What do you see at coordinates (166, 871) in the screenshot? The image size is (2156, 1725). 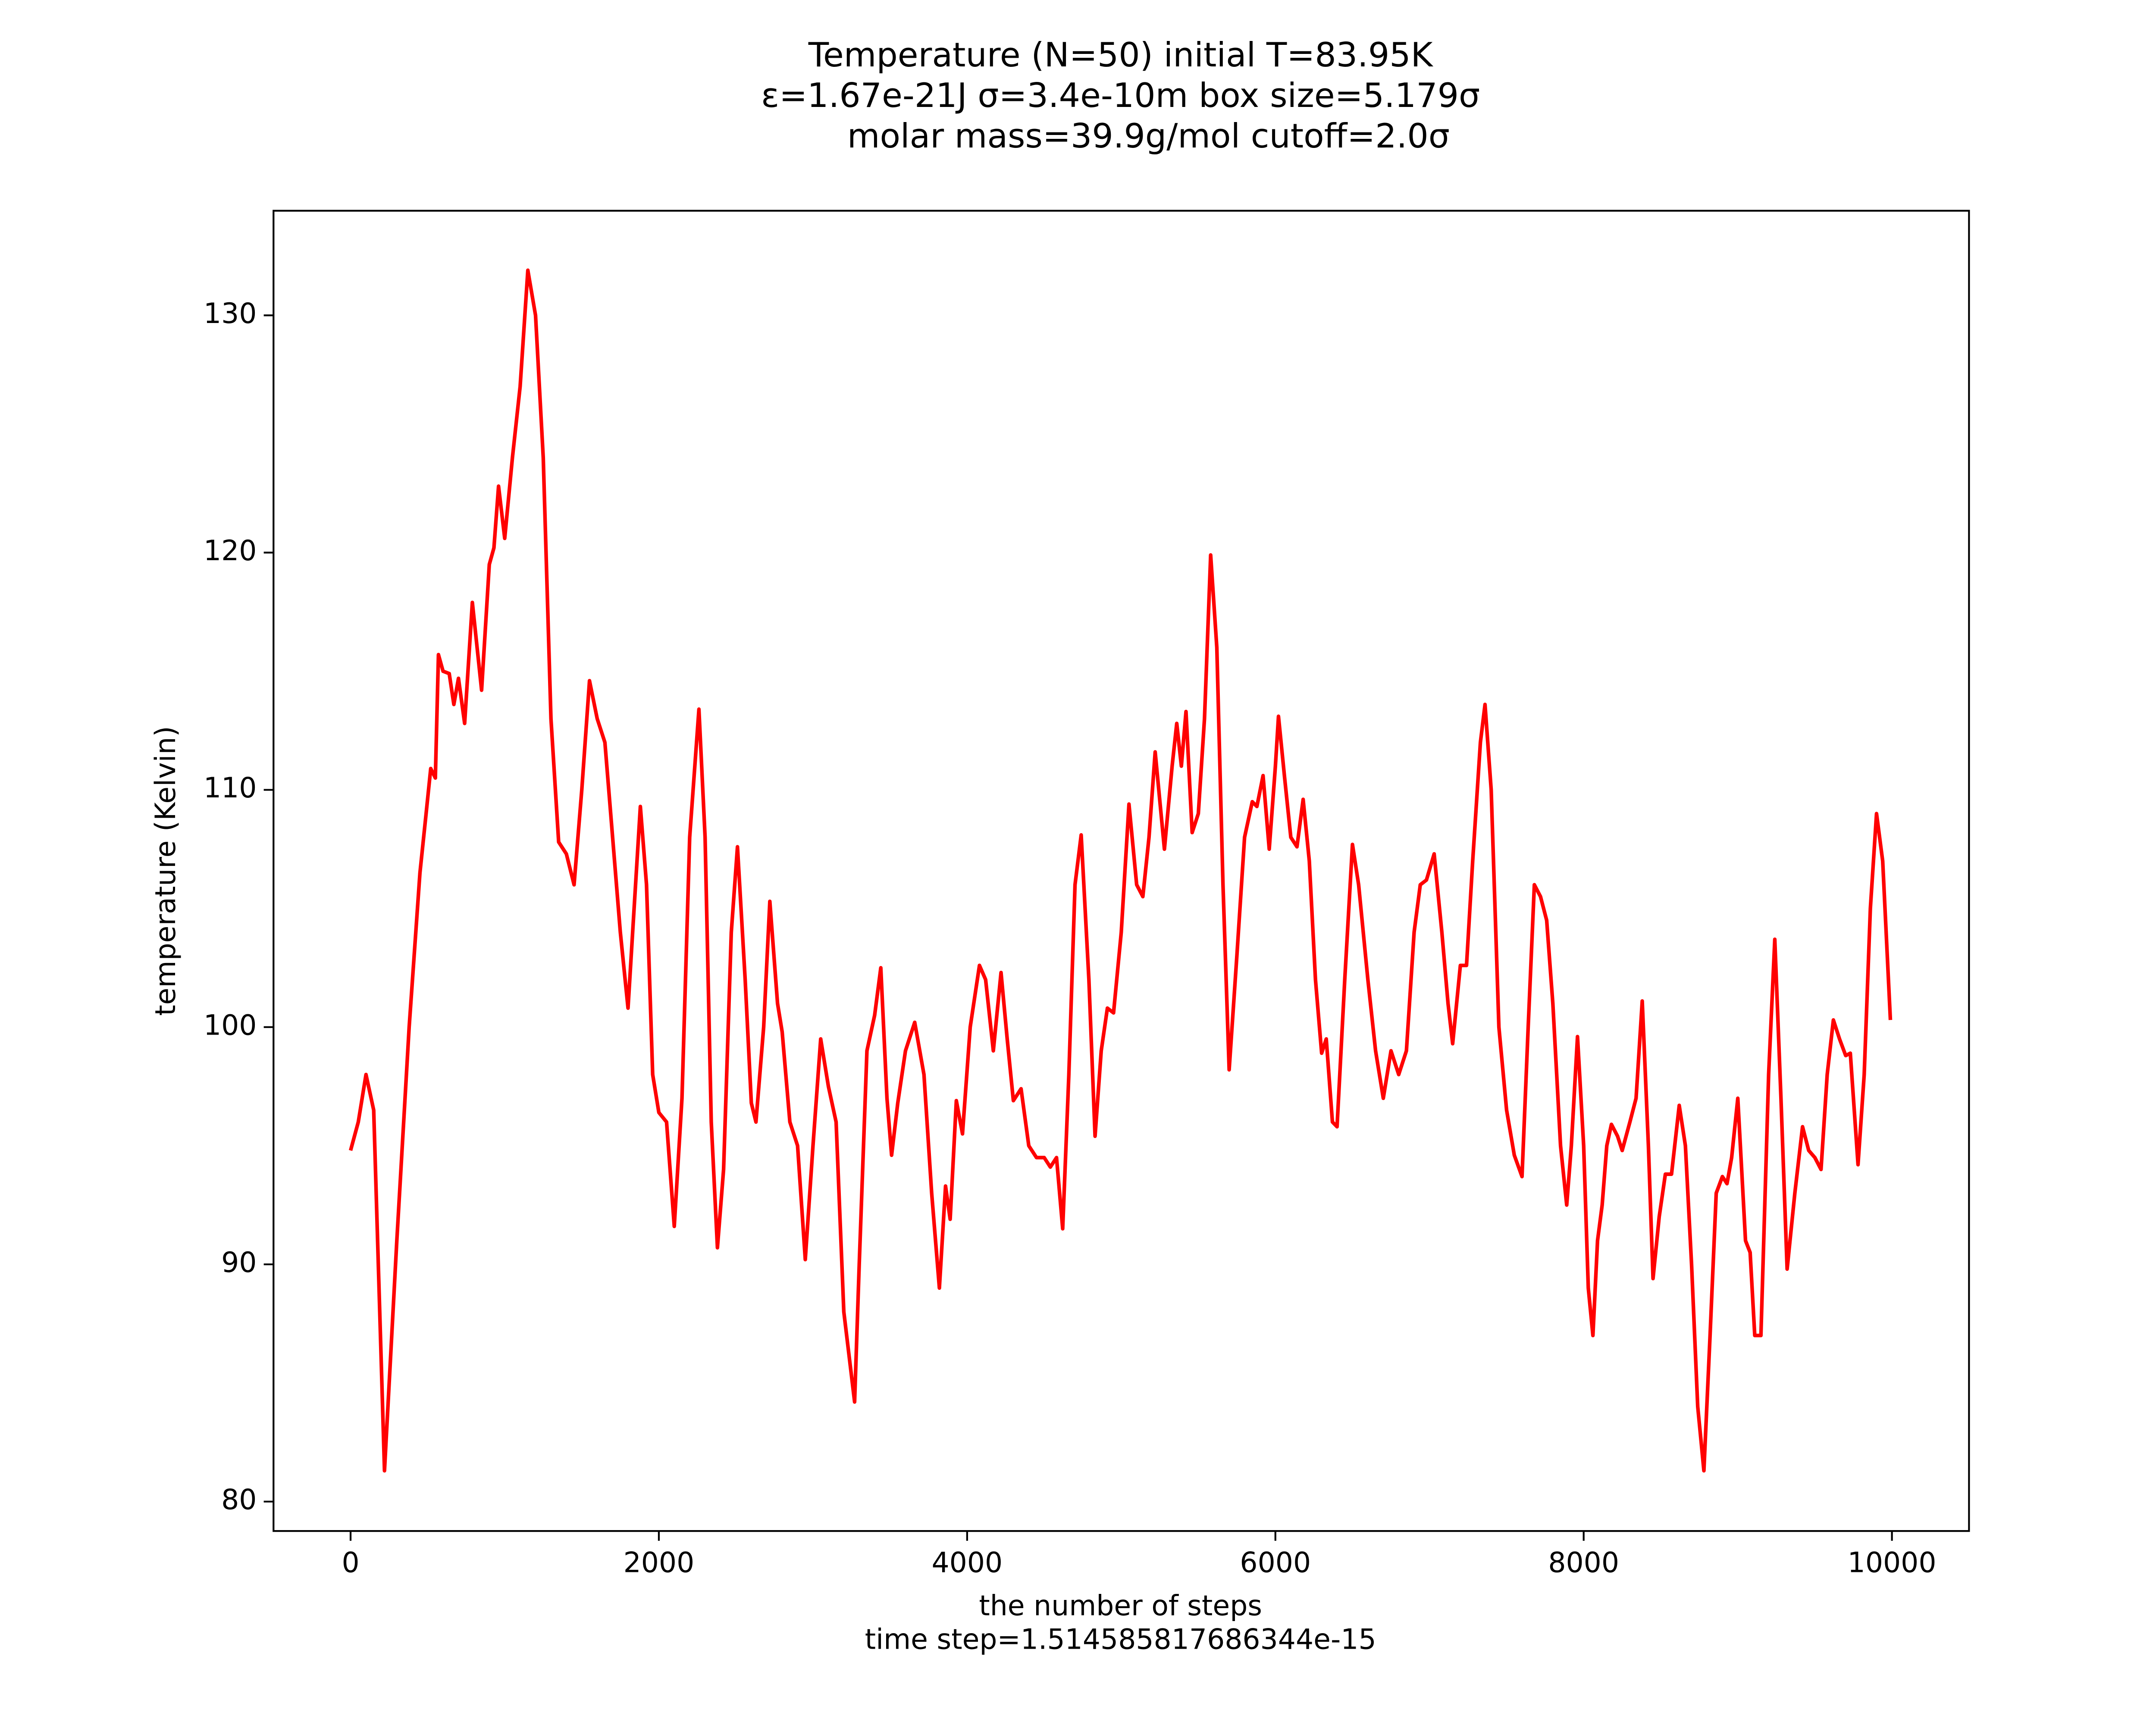 I see `y-axis-label: temperature (Kelvin)` at bounding box center [166, 871].